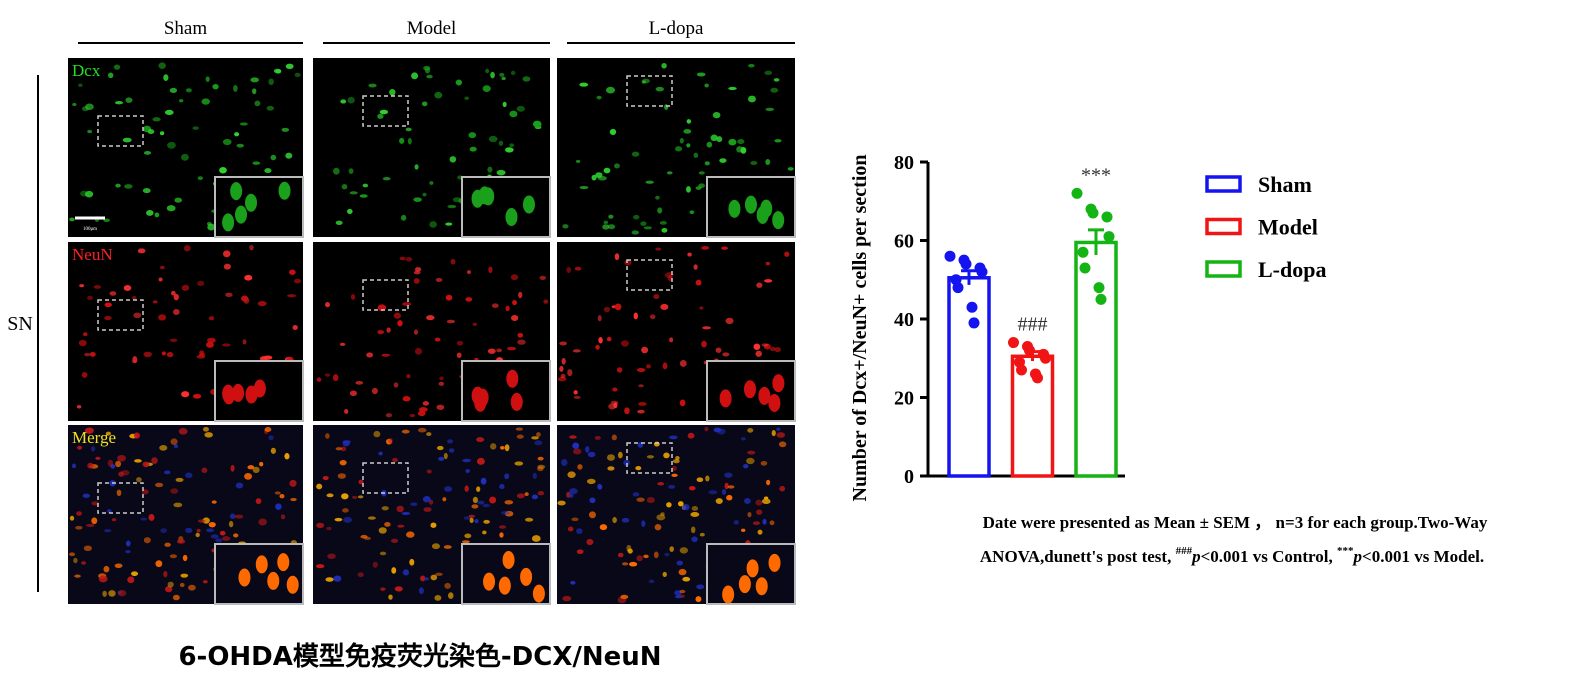 This screenshot has width=1578, height=684. What do you see at coordinates (385, 295) in the screenshot?
I see `roi-box` at bounding box center [385, 295].